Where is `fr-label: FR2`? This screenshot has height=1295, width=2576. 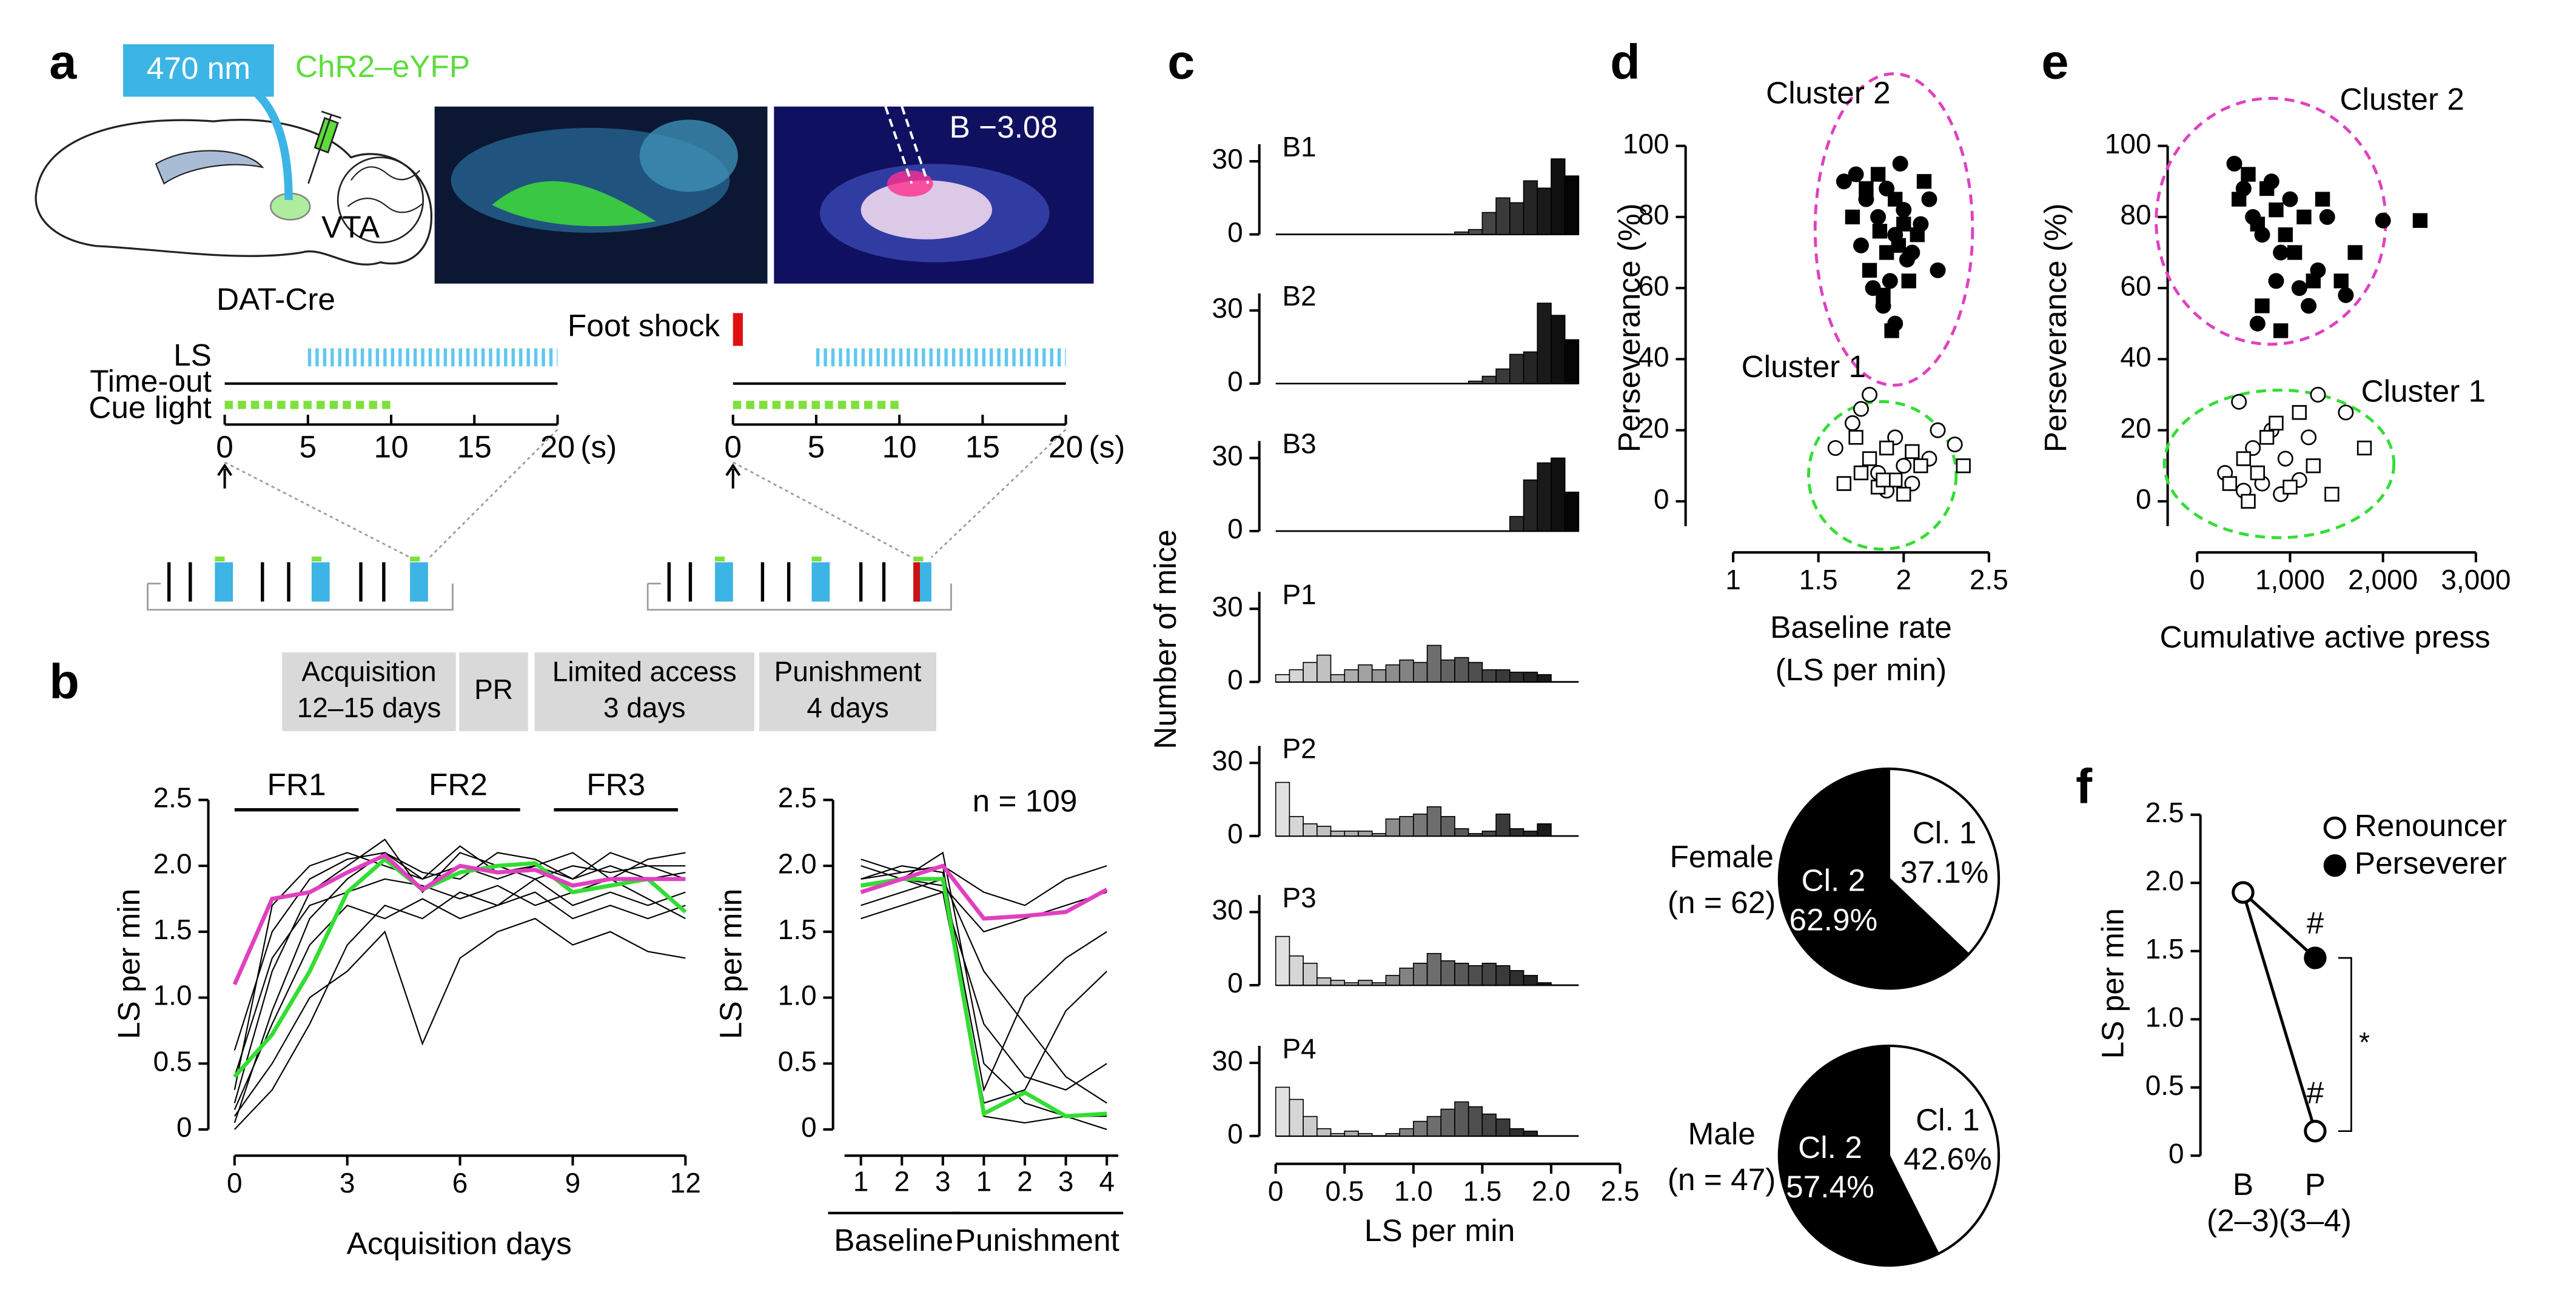 fr-label: FR2 is located at coordinates (458, 783).